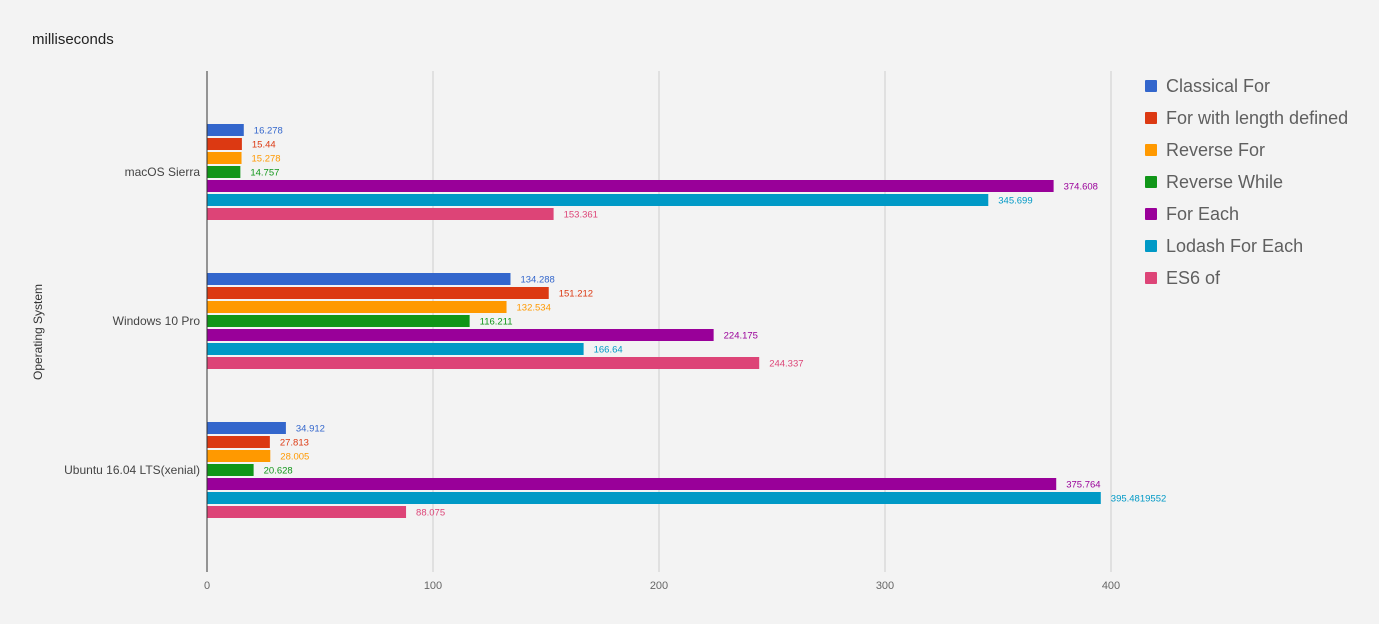 The height and width of the screenshot is (624, 1379). What do you see at coordinates (38, 332) in the screenshot?
I see `y-axis-title: Operating System` at bounding box center [38, 332].